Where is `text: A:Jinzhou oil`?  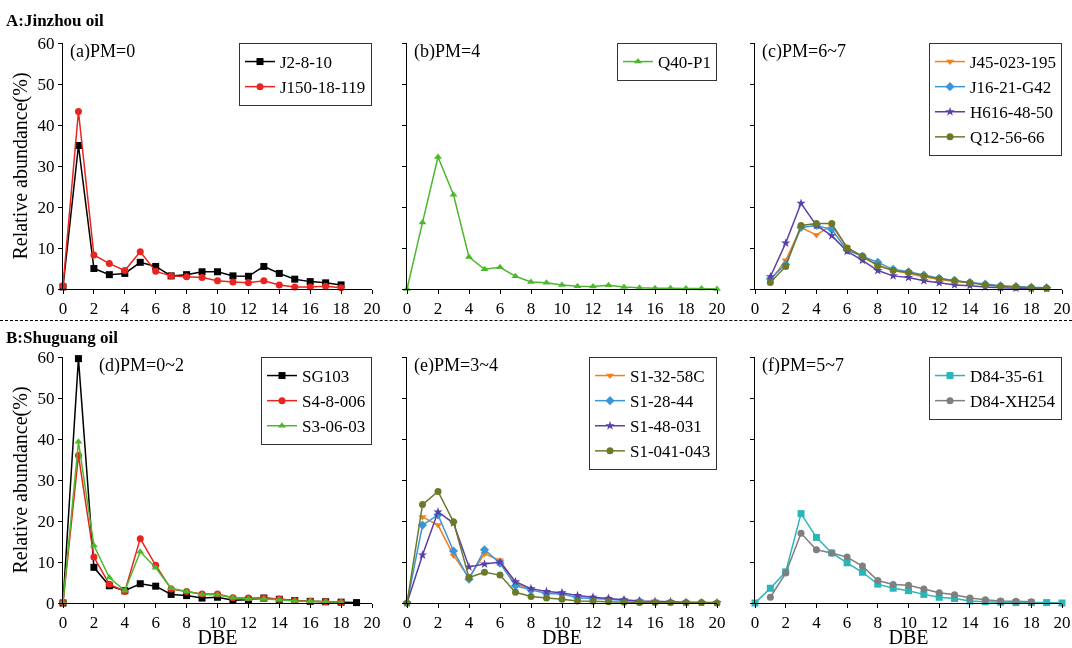 text: A:Jinzhou oil is located at coordinates (55, 20).